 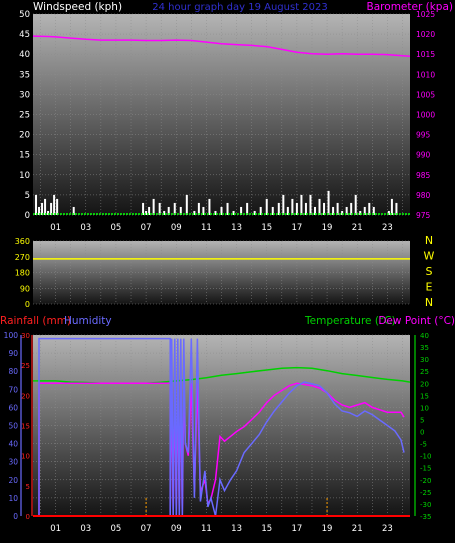 I want to click on temperature-tick-label: 15, so click(x=424, y=396).